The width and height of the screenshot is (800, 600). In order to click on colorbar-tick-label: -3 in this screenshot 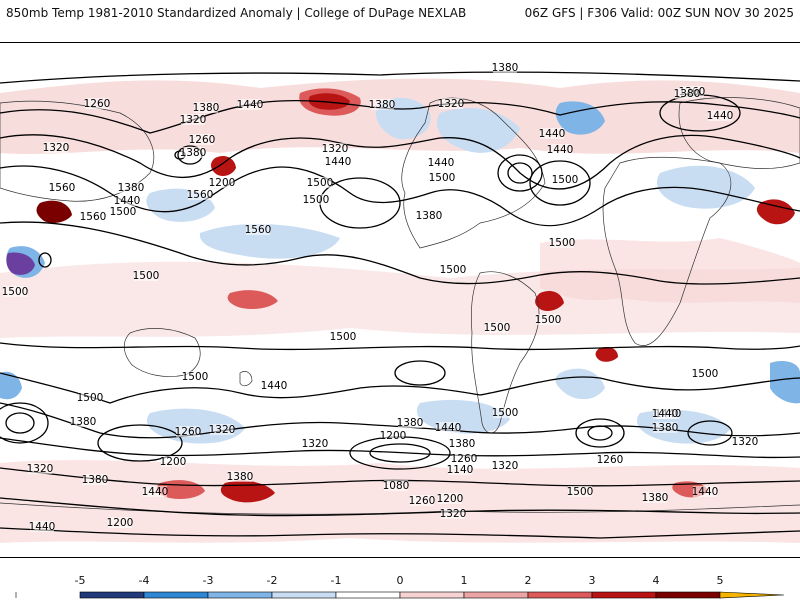, I will do `click(208, 580)`.